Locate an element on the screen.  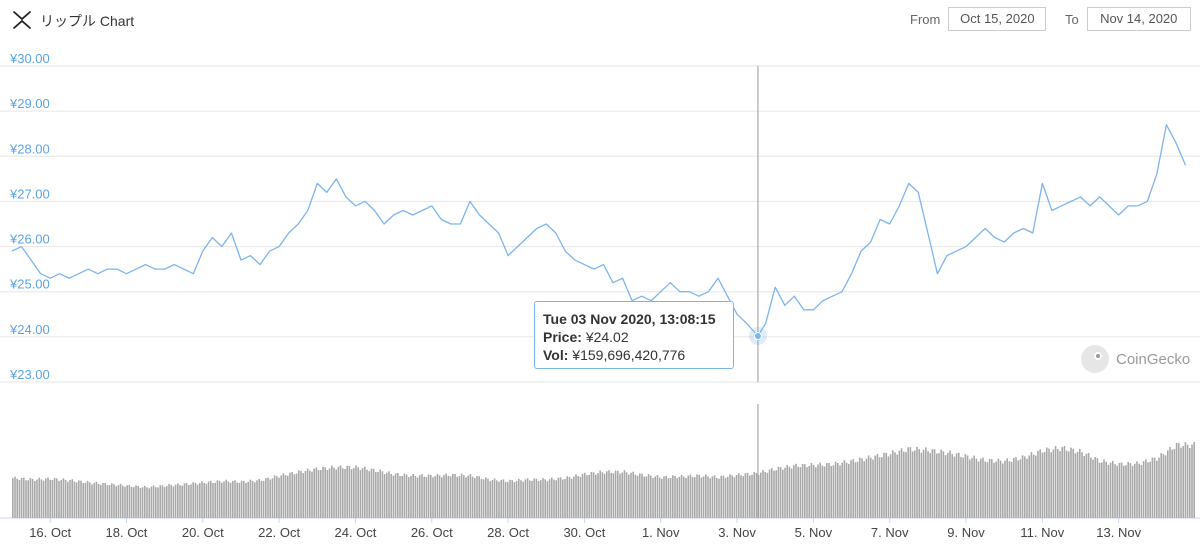
from-date-input: Oct 15, 2020 is located at coordinates (997, 19).